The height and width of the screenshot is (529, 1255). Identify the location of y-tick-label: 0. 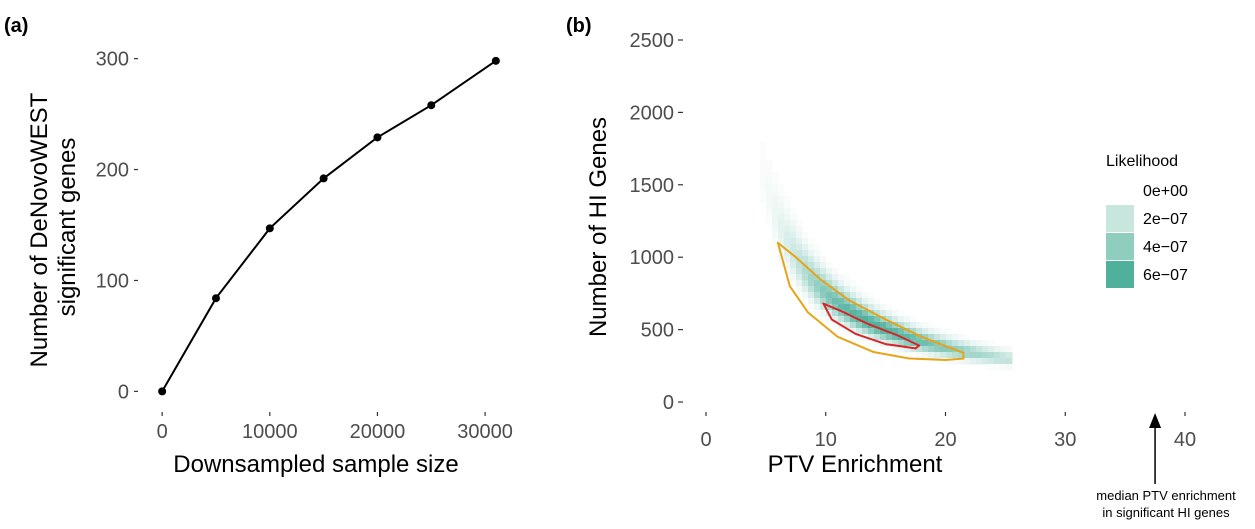
(123, 392).